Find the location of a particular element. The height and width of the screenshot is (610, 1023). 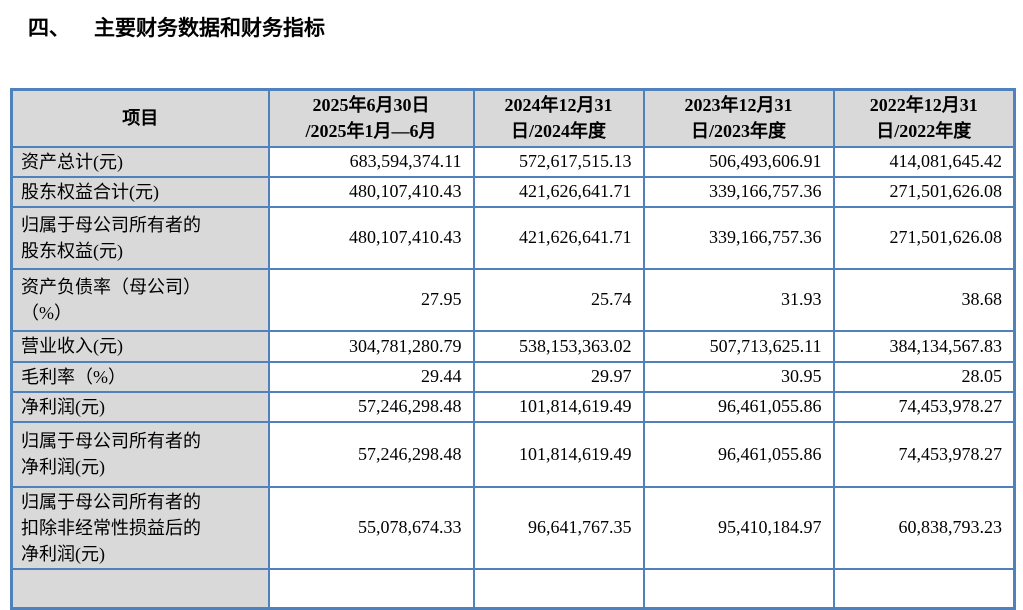

cell-value: 506,493,606.91 is located at coordinates (738, 161).